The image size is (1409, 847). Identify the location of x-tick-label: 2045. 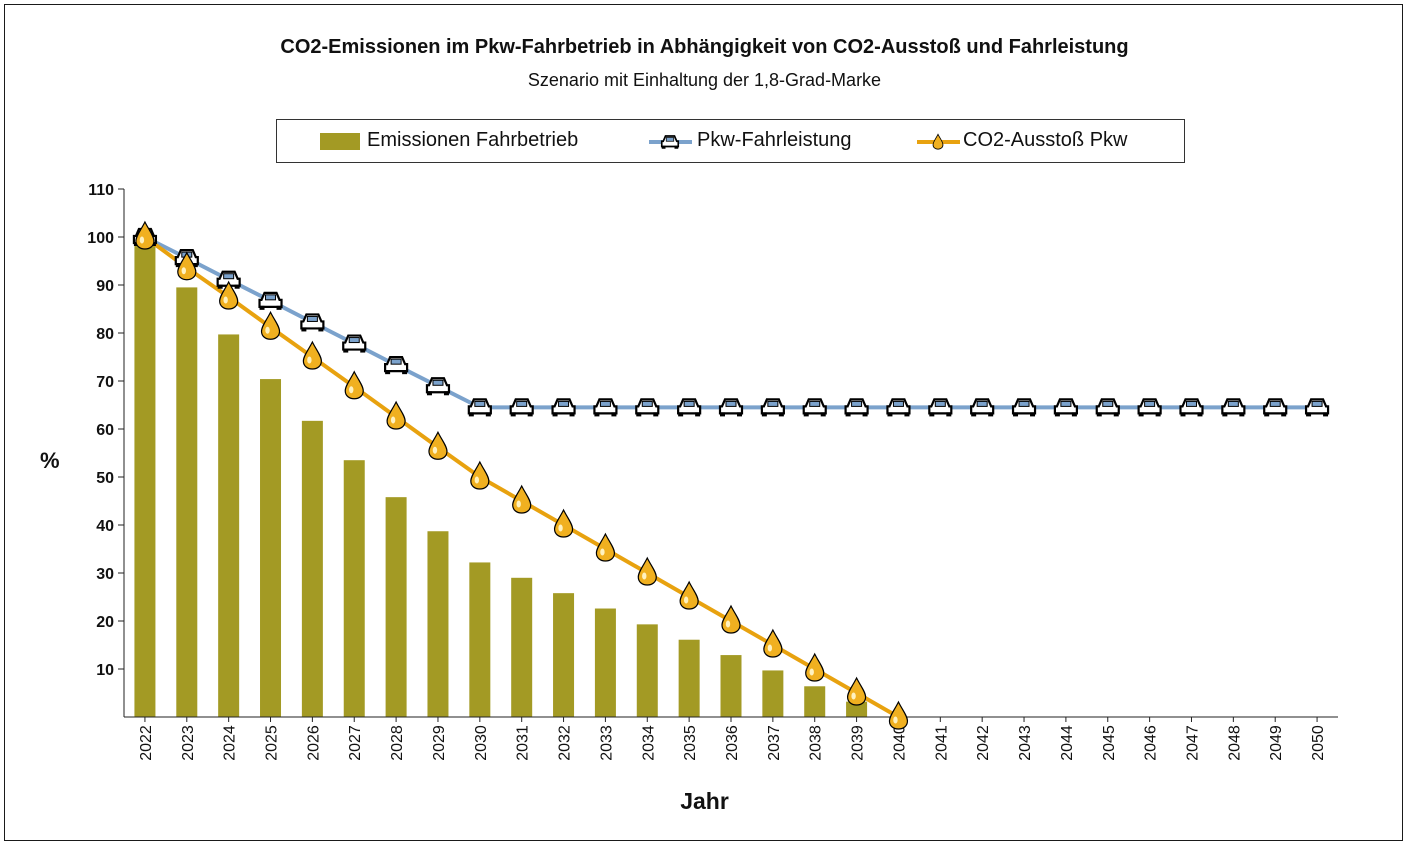
(1109, 743).